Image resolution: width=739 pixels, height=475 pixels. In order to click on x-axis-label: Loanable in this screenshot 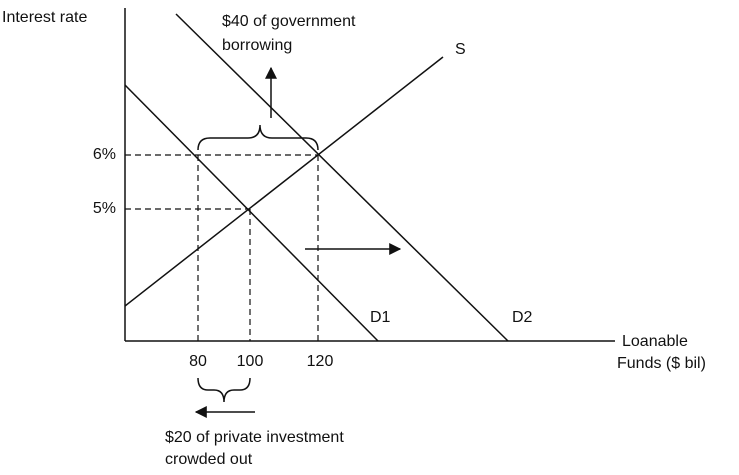, I will do `click(655, 341)`.